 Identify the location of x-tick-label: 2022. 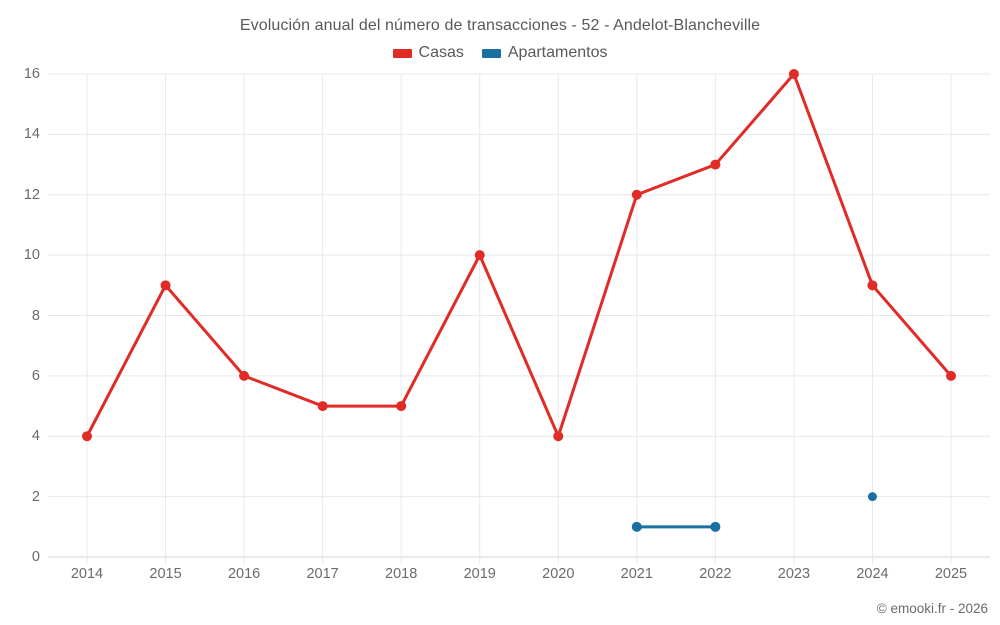
(715, 574).